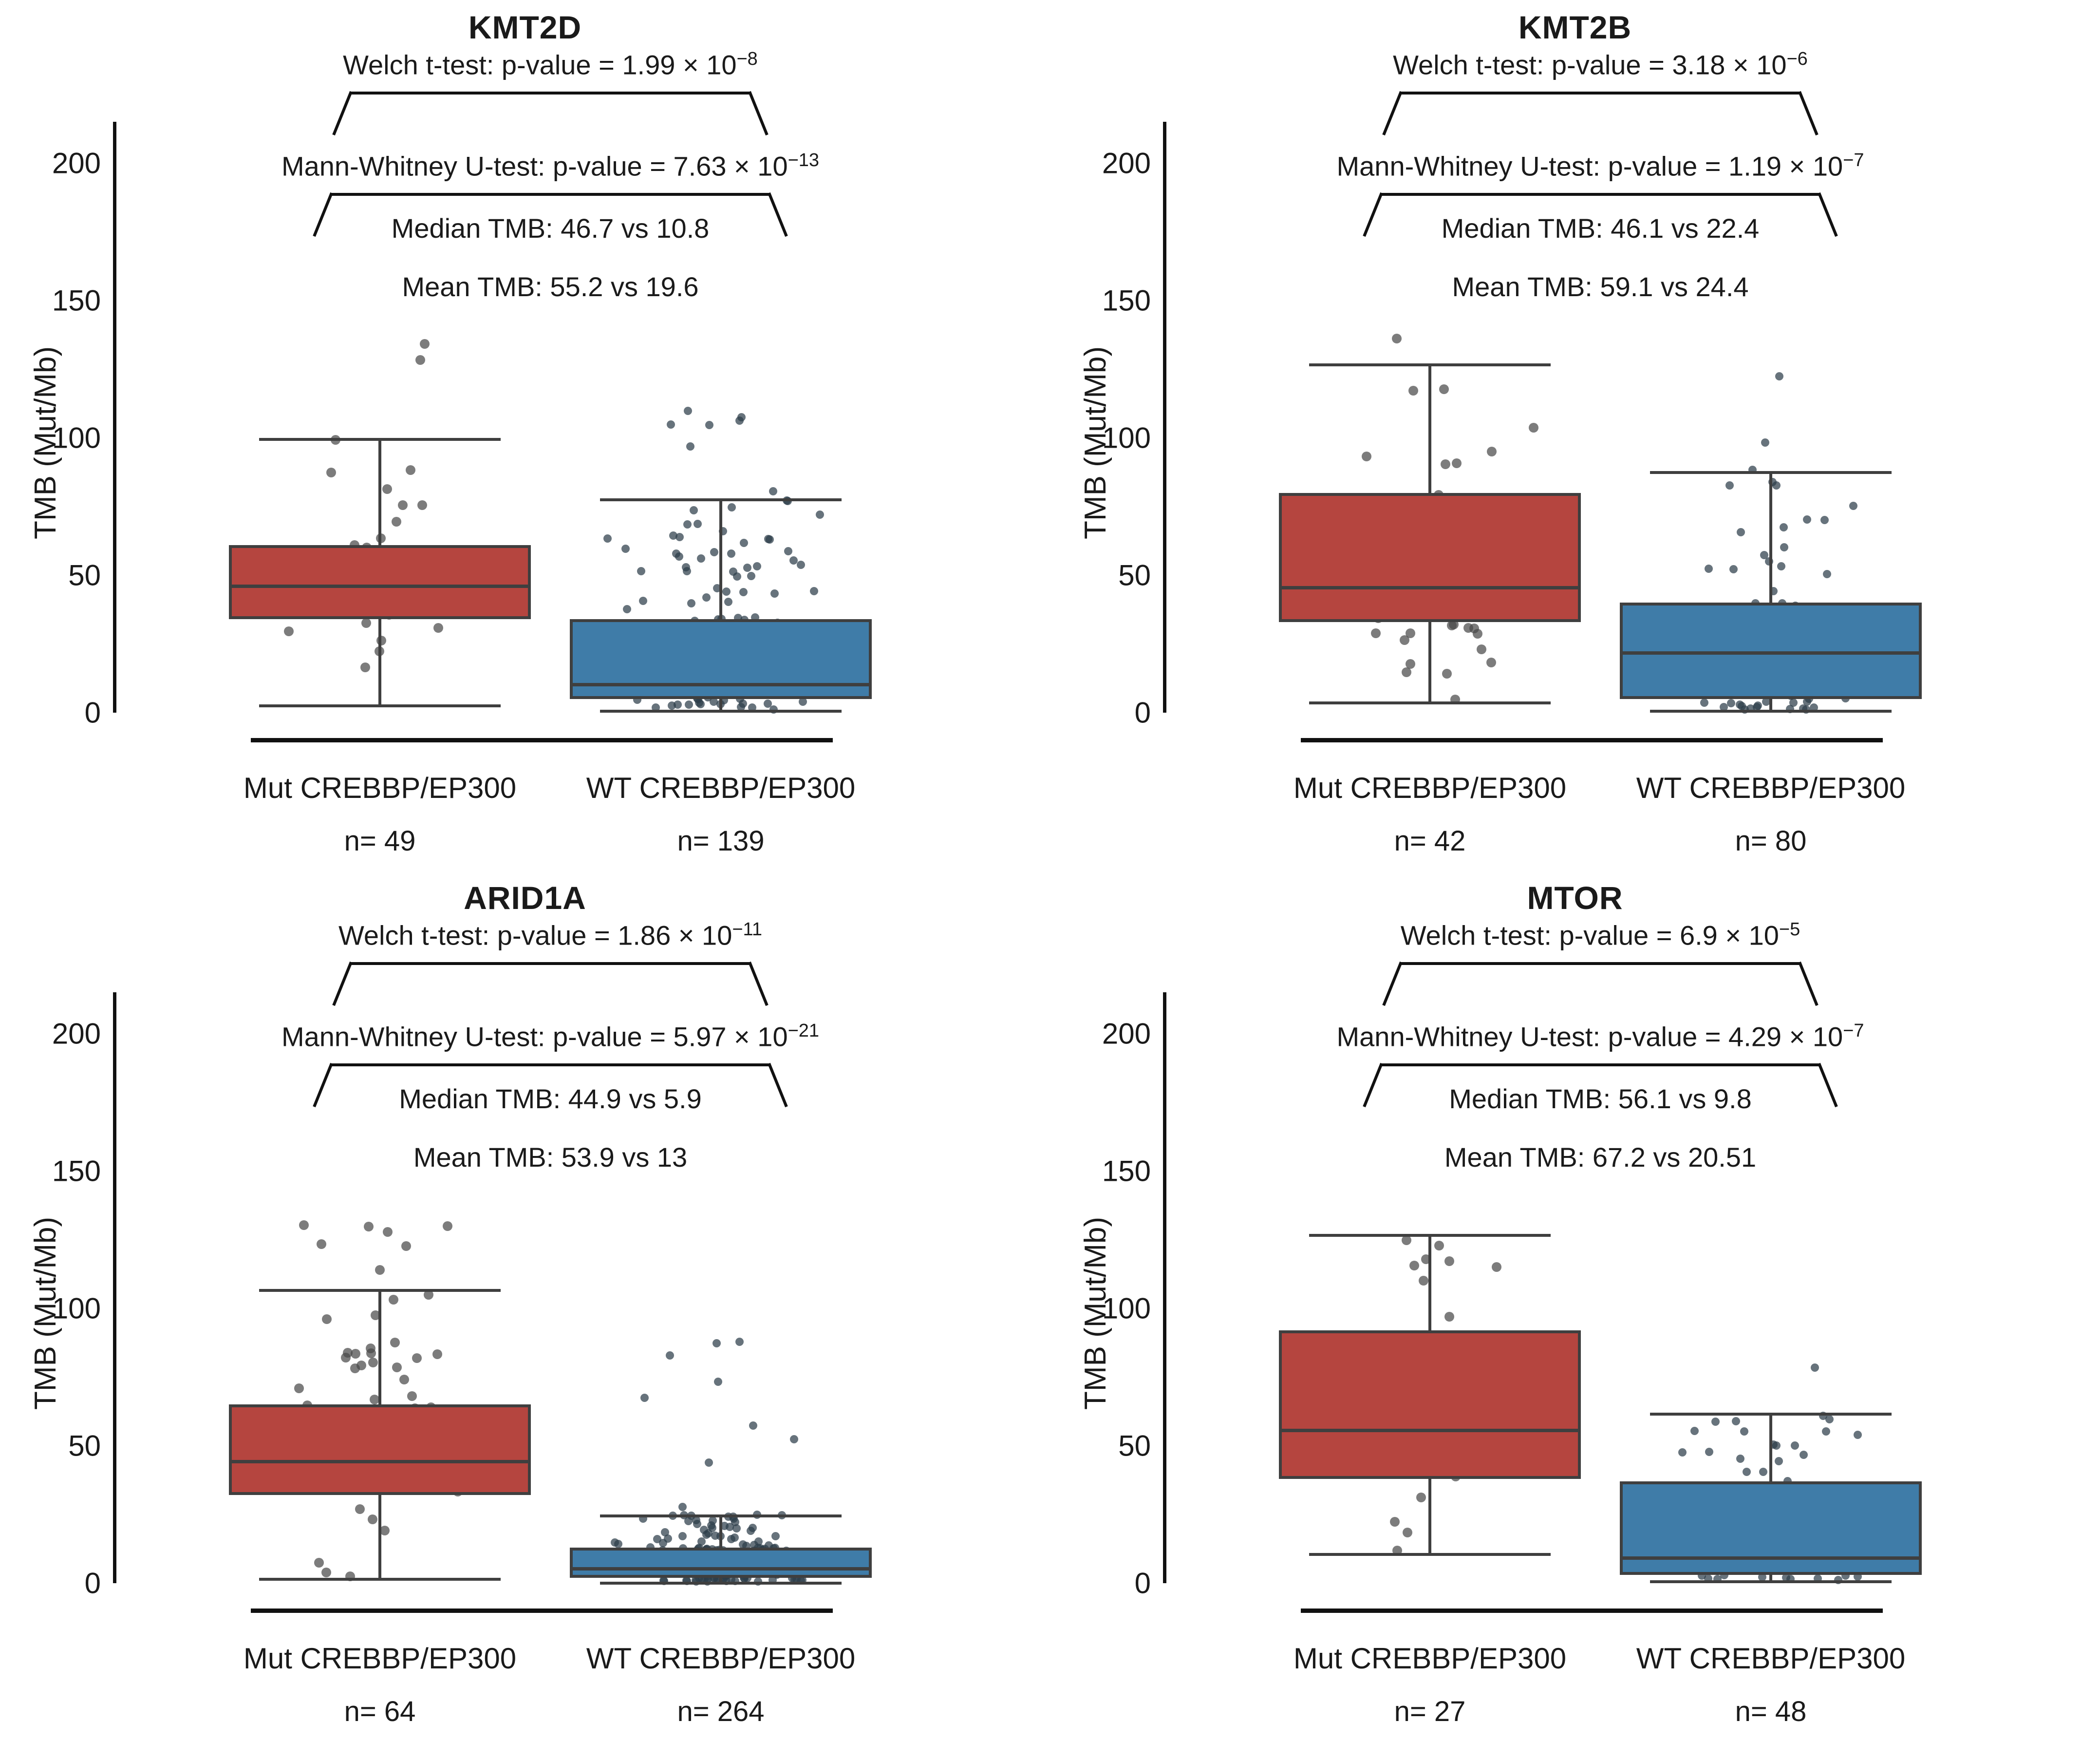 This screenshot has width=2100, height=1741. Describe the element at coordinates (1575, 898) in the screenshot. I see `panel-title: MTOR` at that location.